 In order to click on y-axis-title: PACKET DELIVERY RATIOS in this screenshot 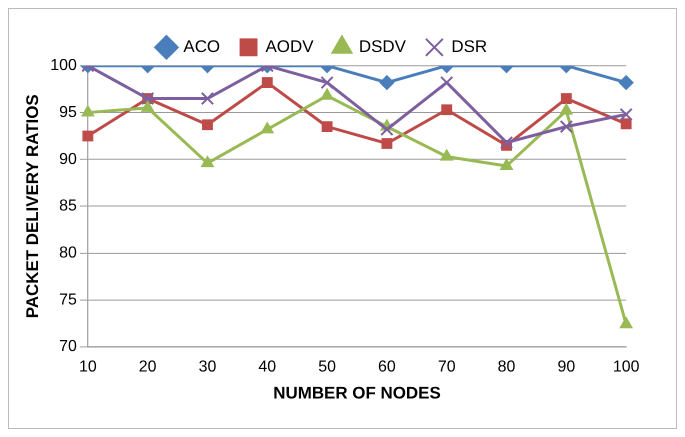, I will do `click(32, 206)`.